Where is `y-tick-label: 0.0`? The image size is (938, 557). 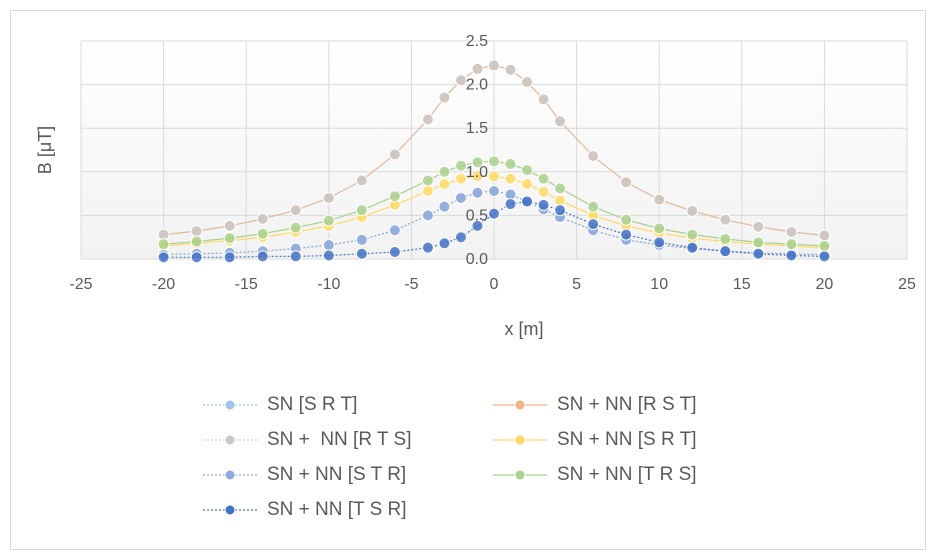 y-tick-label: 0.0 is located at coordinates (477, 259).